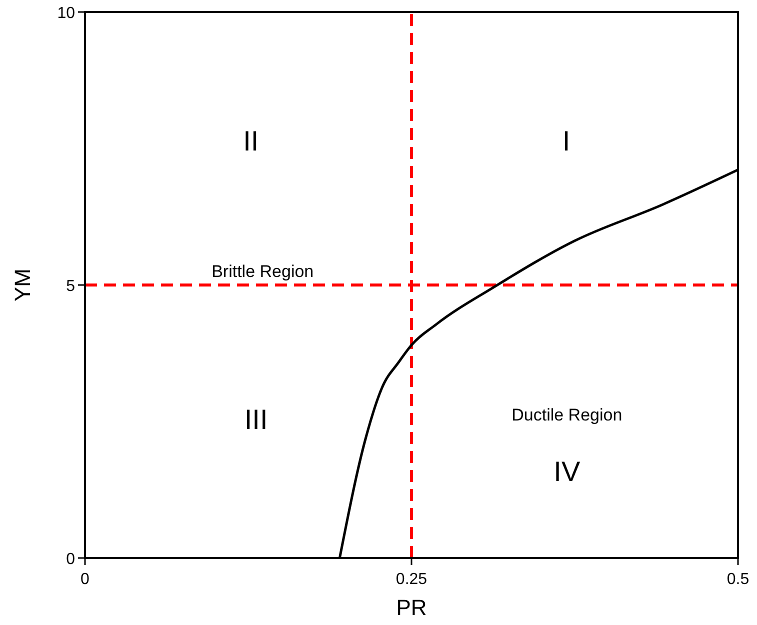  What do you see at coordinates (566, 140) in the screenshot?
I see `annotation: I` at bounding box center [566, 140].